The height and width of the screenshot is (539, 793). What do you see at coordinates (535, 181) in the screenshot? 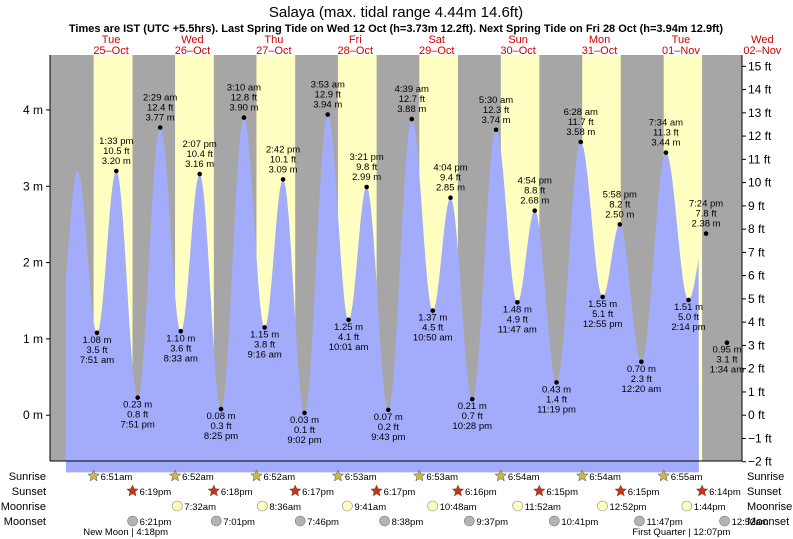
I see `tide-label: 4:54 pm` at bounding box center [535, 181].